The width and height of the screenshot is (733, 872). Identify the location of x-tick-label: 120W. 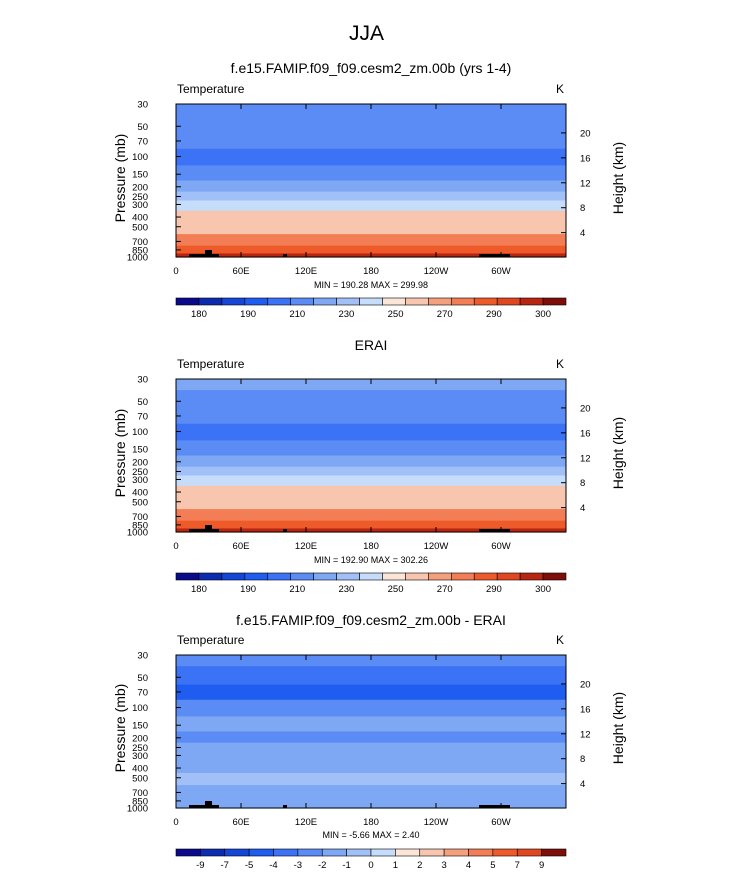
(436, 271).